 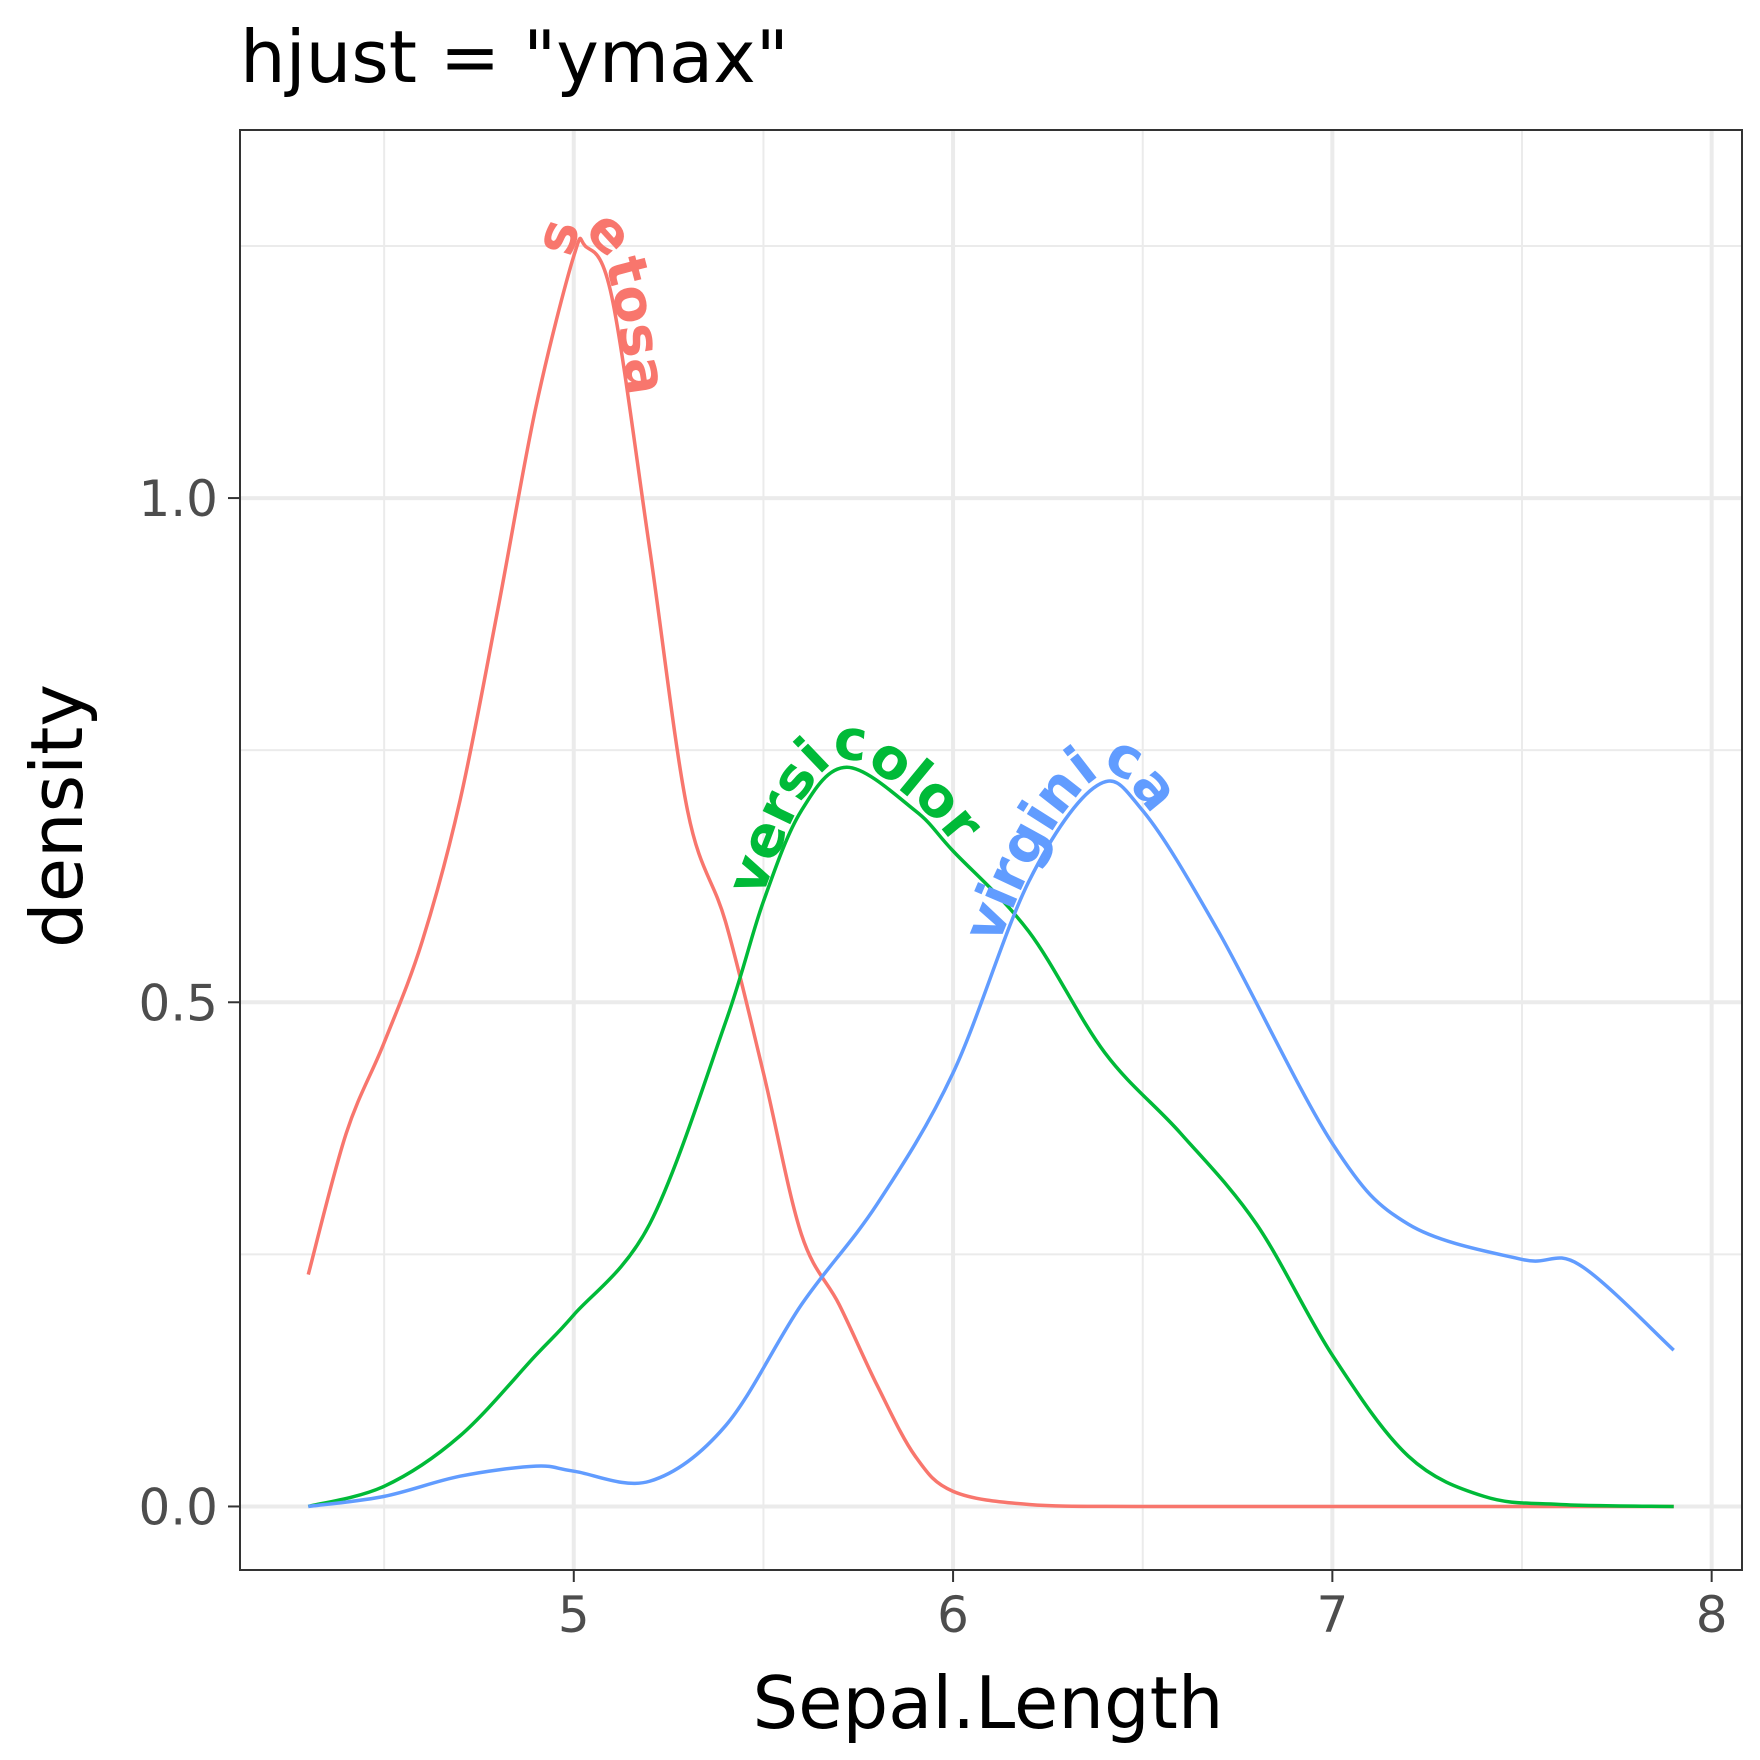 What do you see at coordinates (178, 1003) in the screenshot?
I see `y-tick-label: 0.5` at bounding box center [178, 1003].